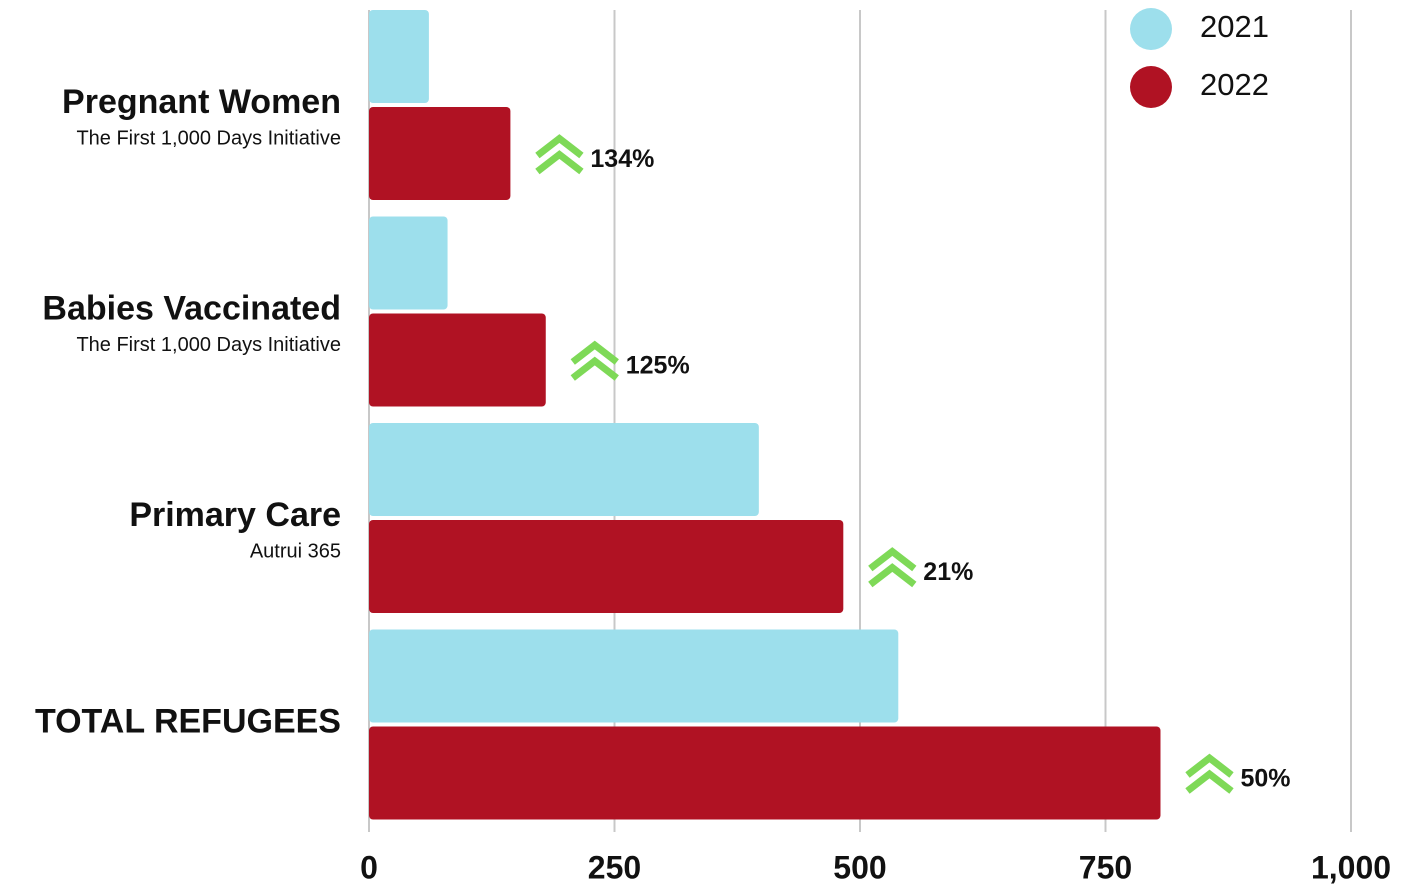  I want to click on change-label: 21%, so click(948, 572).